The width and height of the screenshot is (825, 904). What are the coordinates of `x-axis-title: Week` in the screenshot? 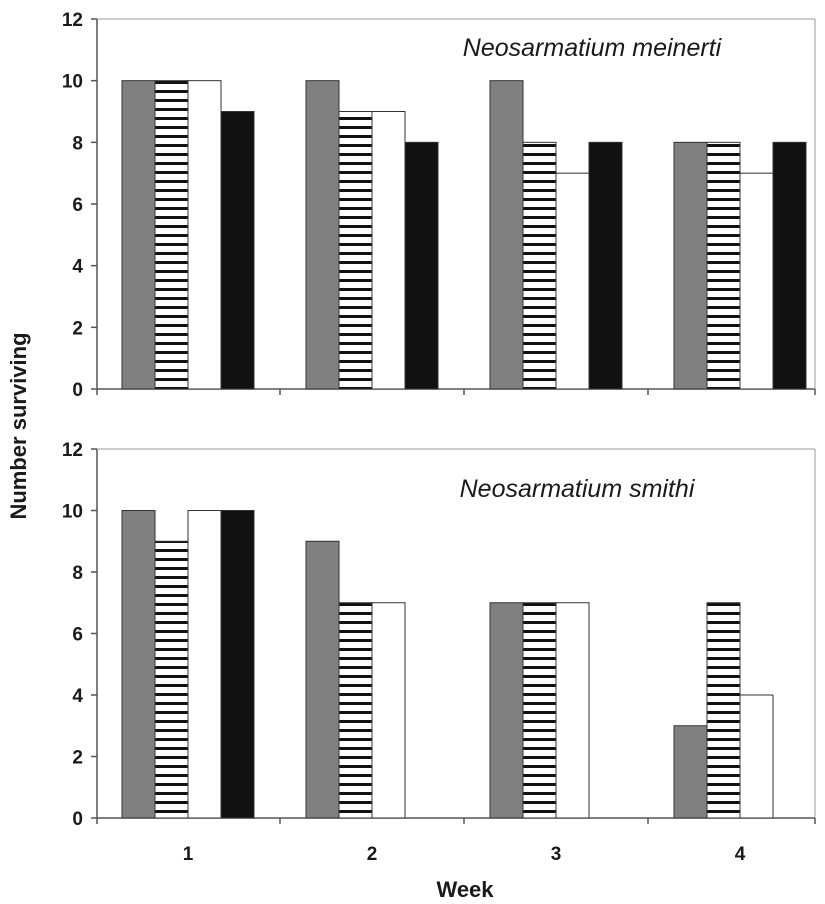 It's located at (465, 889).